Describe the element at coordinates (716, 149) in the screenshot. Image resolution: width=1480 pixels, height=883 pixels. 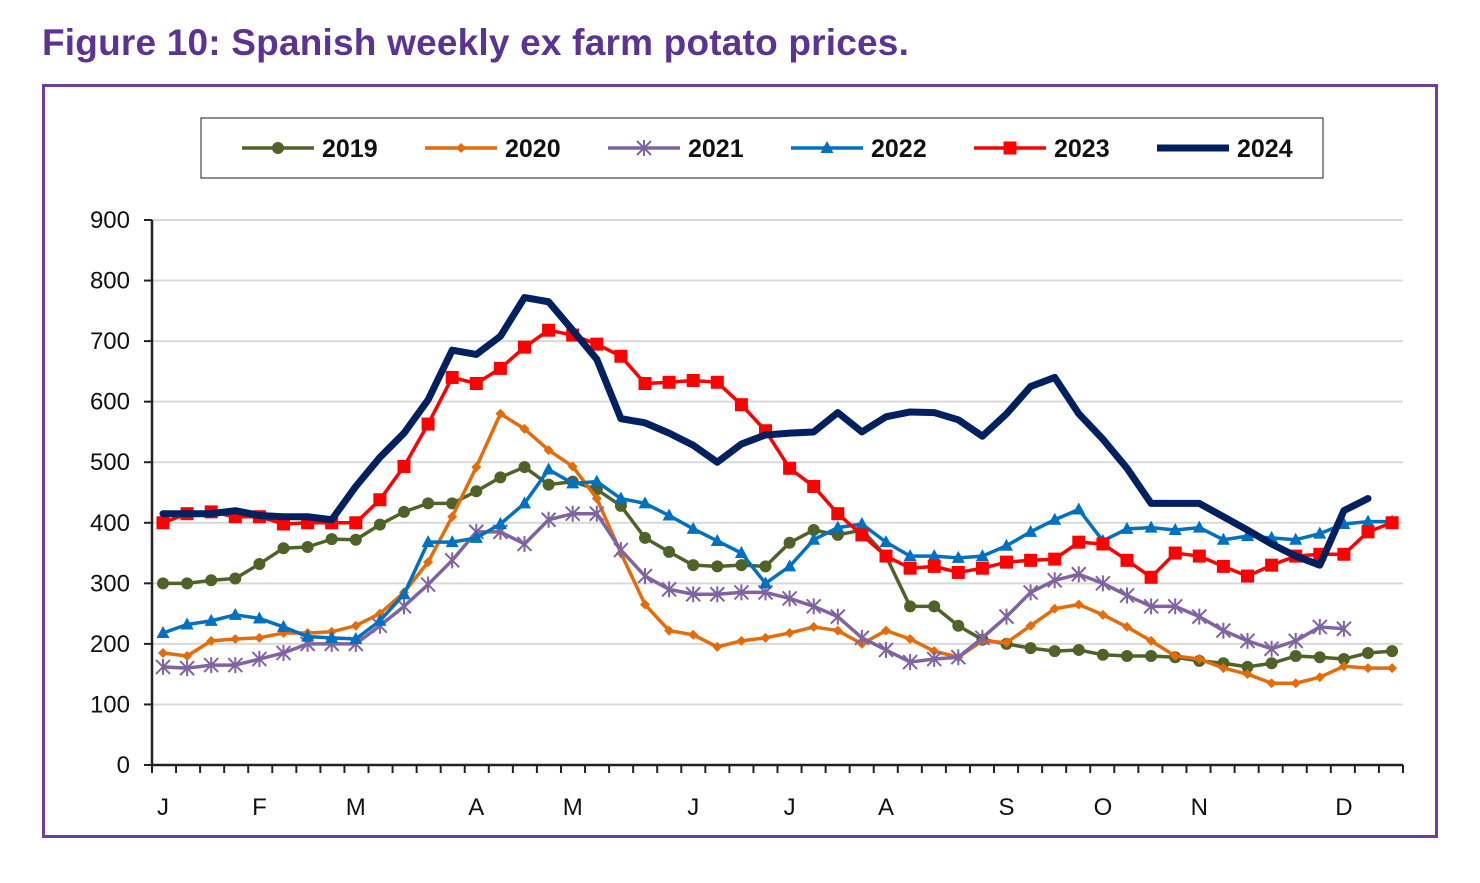
I see `legend-label-2021: 2021` at that location.